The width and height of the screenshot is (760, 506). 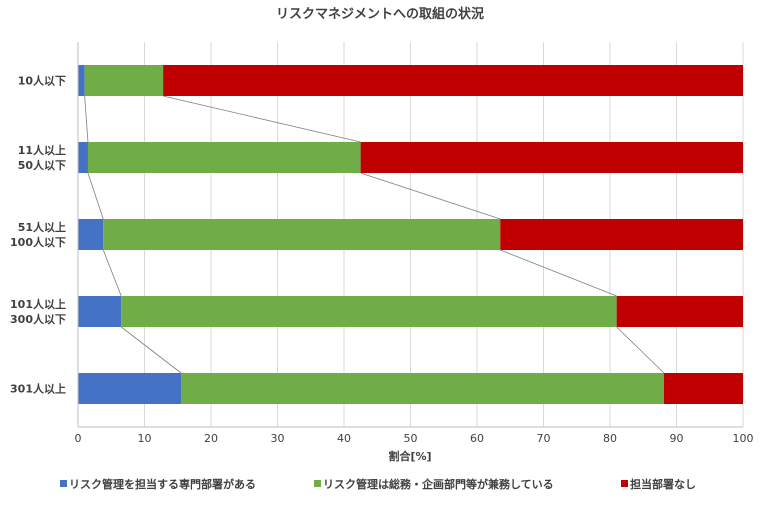 I want to click on x-tick-label: 0, so click(x=78, y=438).